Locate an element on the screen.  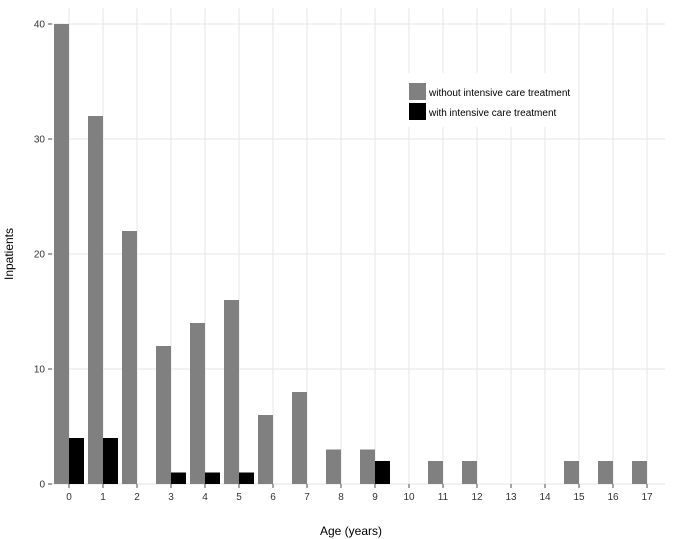
x-tick-label: 17 is located at coordinates (647, 497).